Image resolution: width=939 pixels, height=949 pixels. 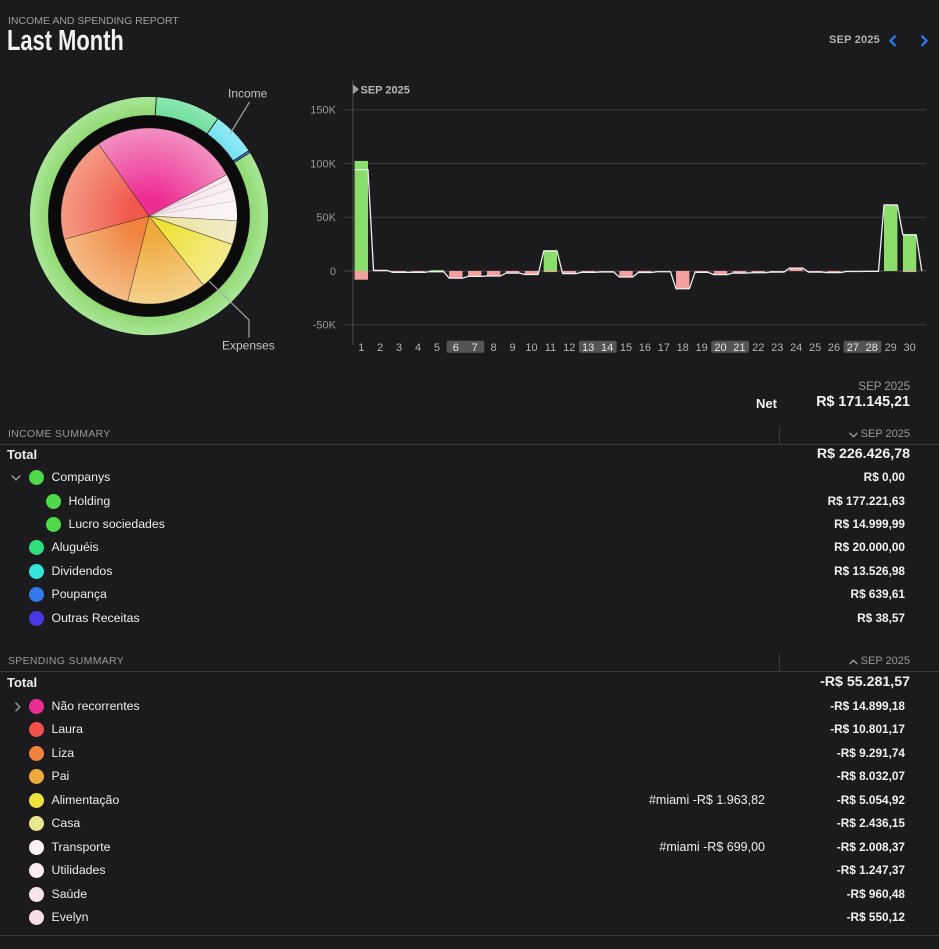 What do you see at coordinates (550, 348) in the screenshot?
I see `svg-text: 11` at bounding box center [550, 348].